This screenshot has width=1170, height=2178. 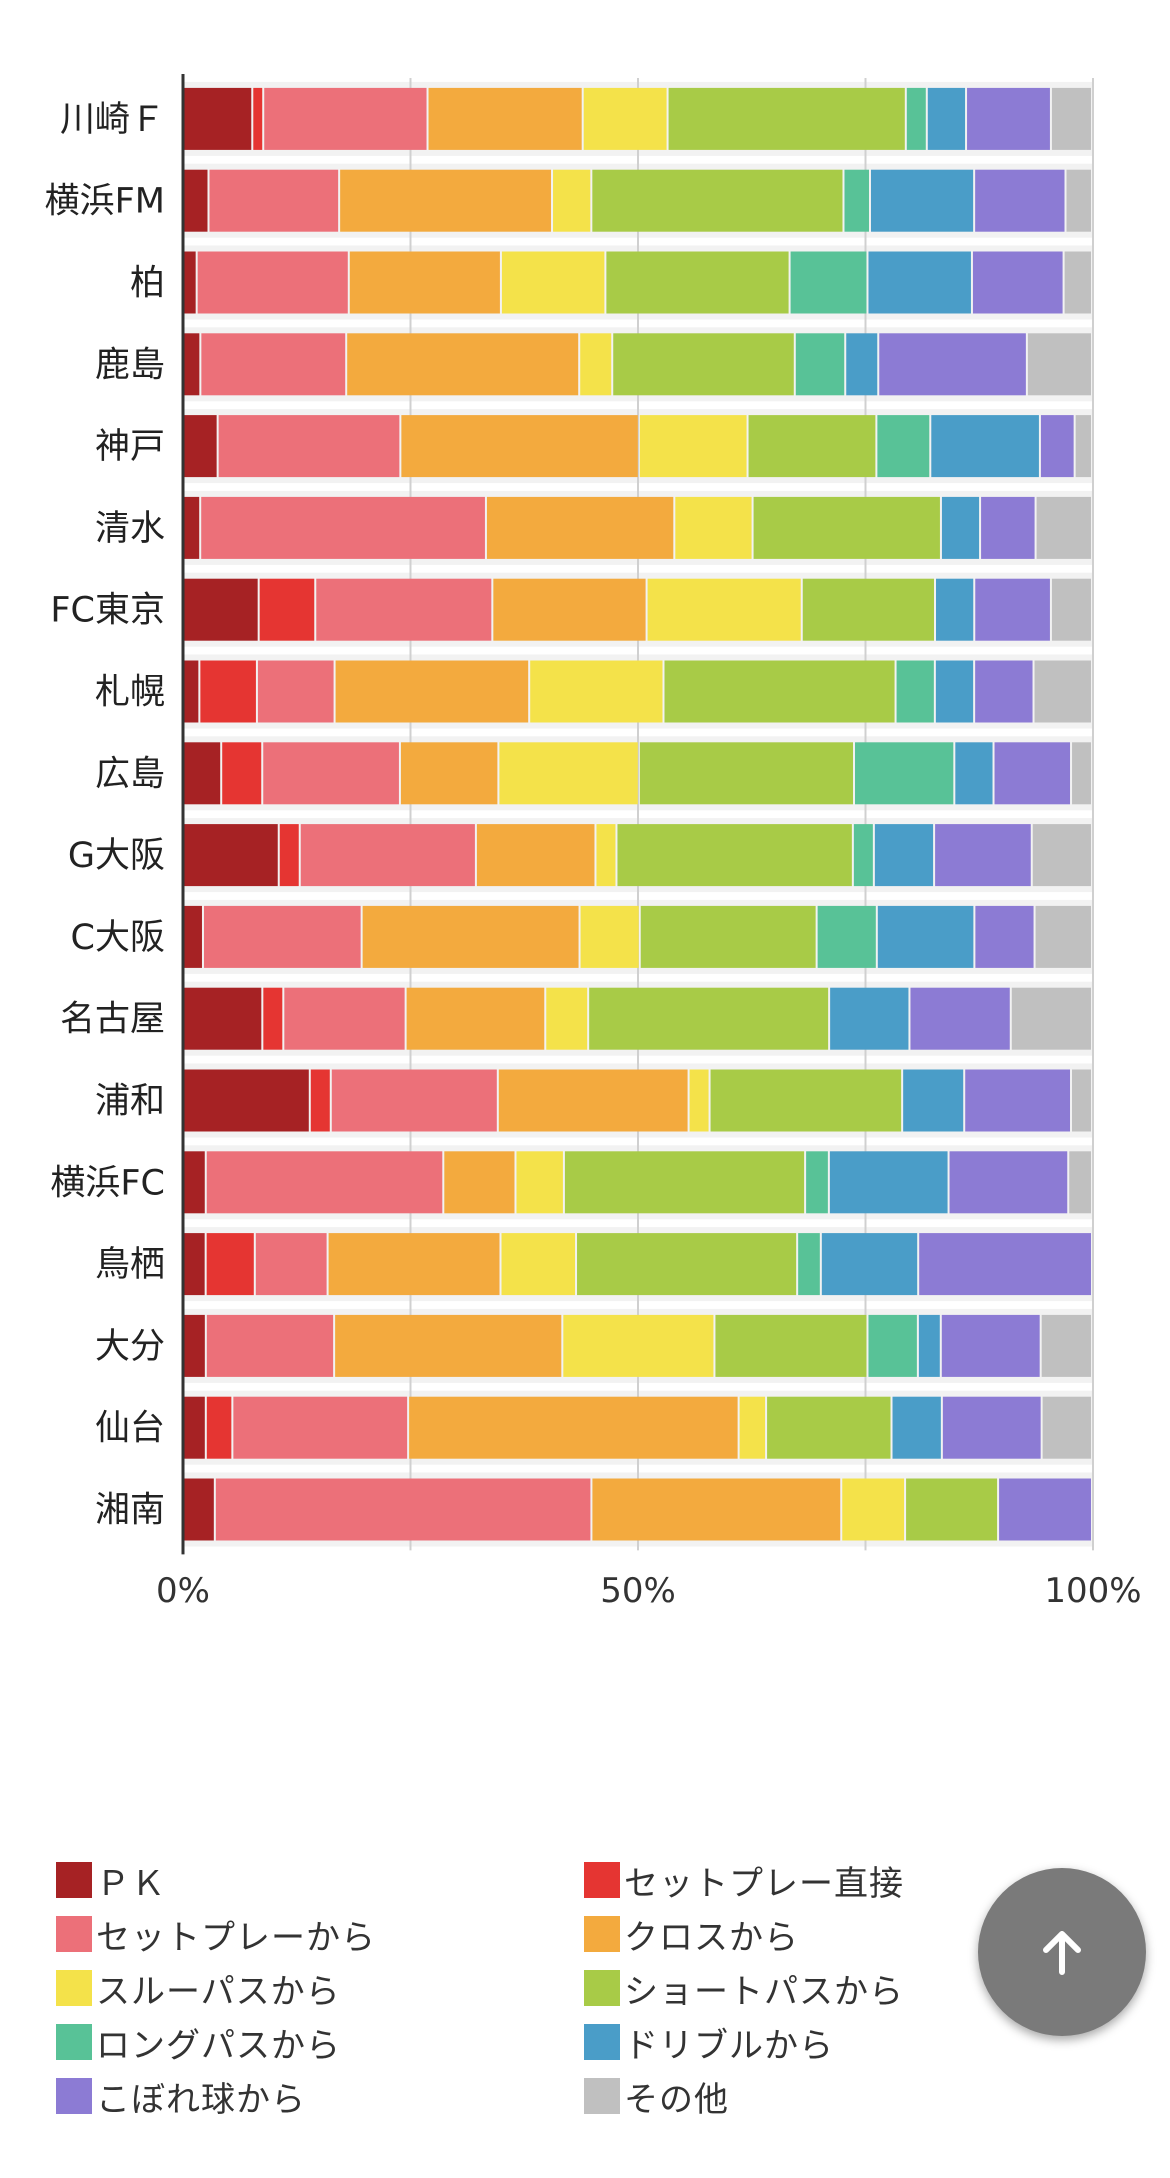 I want to click on legend-item: ショートパスから, so click(x=744, y=1990).